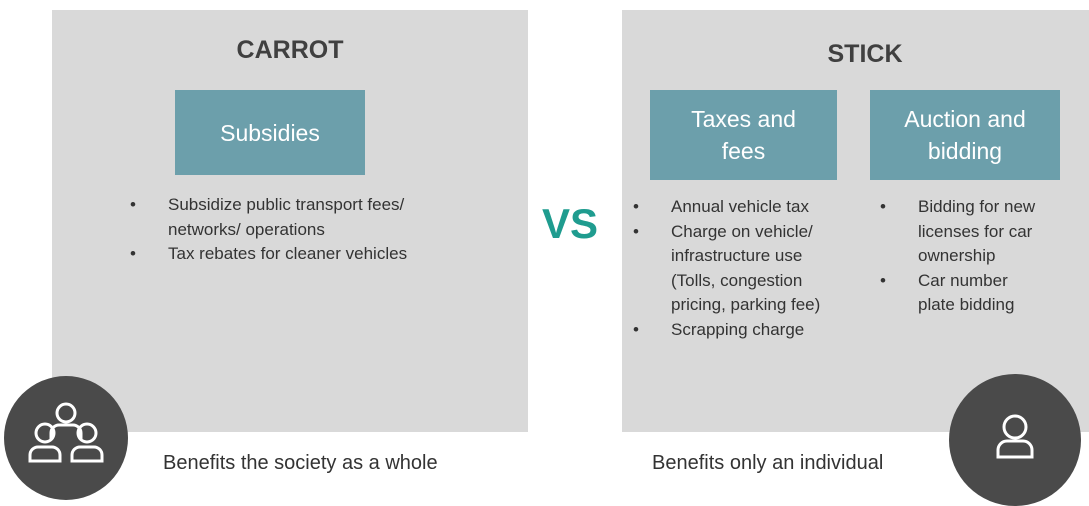 This screenshot has height=506, width=1089. I want to click on group-icon, so click(66, 438).